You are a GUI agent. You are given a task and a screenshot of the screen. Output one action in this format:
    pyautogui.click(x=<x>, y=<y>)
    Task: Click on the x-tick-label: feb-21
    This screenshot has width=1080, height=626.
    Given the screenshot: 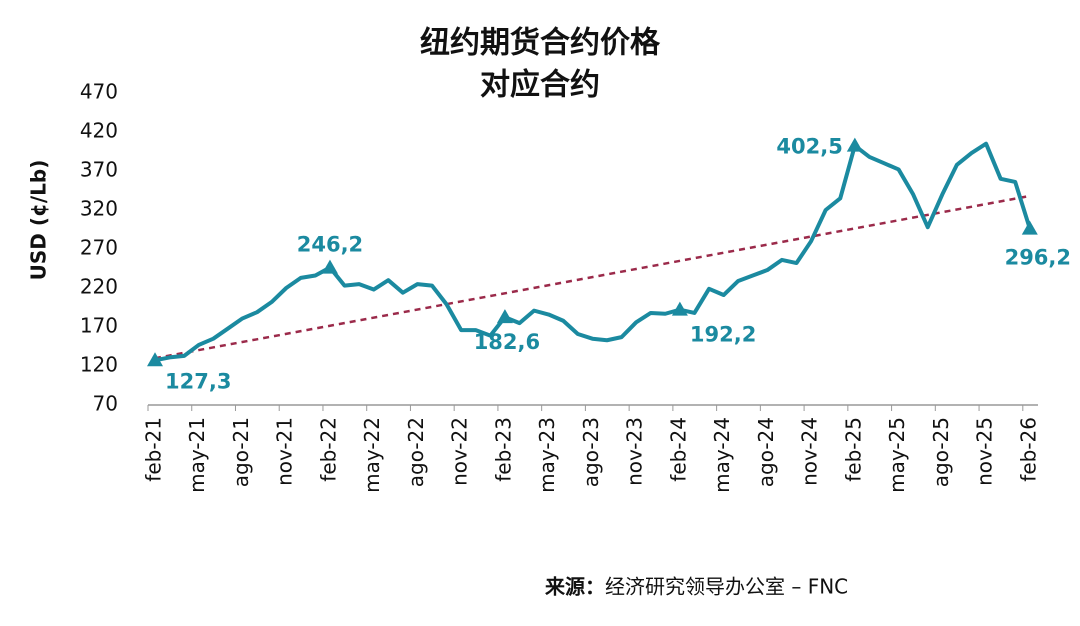 What is the action you would take?
    pyautogui.click(x=154, y=449)
    